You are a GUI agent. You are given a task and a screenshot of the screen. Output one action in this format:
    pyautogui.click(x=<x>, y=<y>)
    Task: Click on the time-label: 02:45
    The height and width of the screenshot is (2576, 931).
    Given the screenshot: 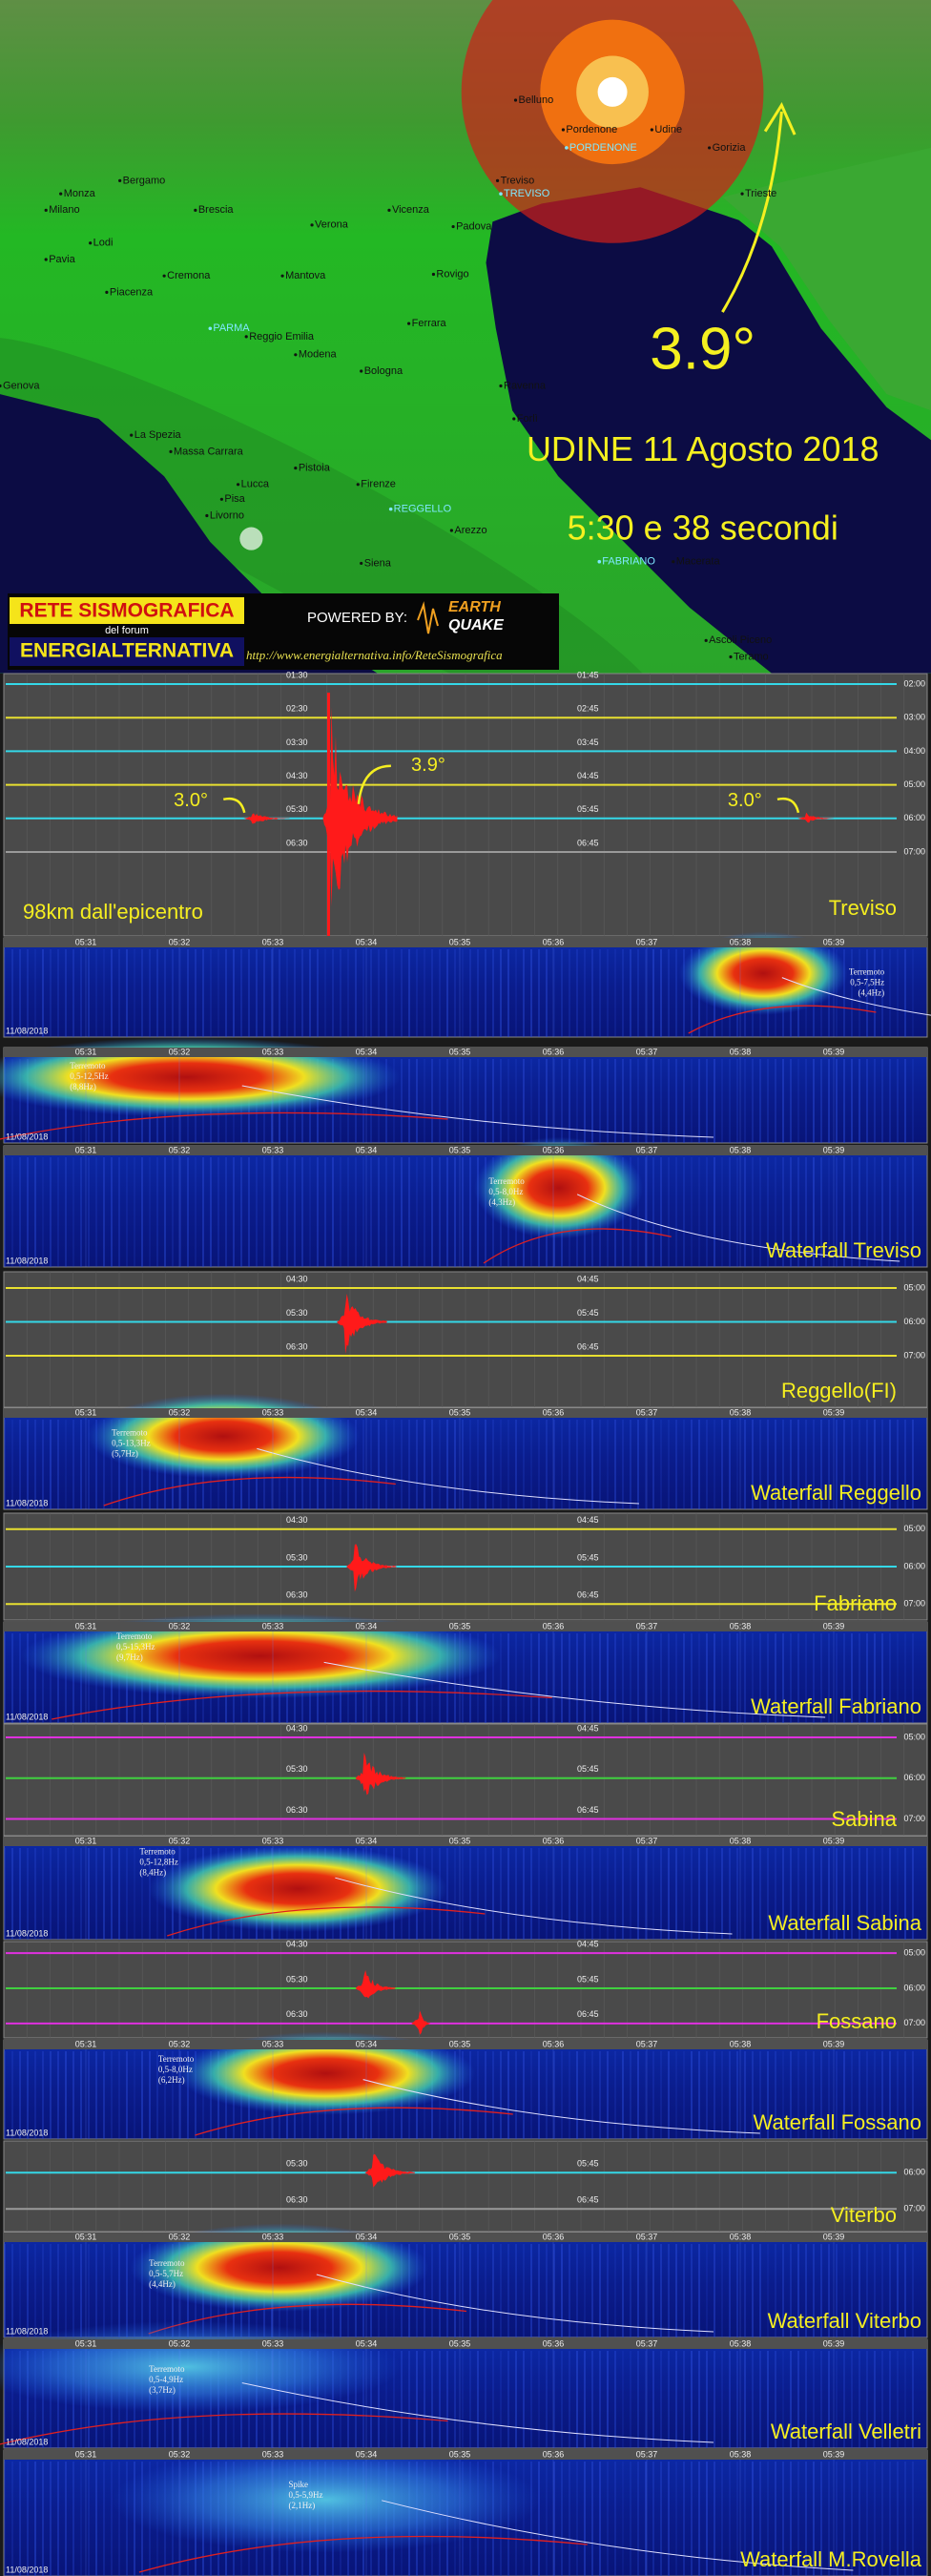 What is the action you would take?
    pyautogui.click(x=588, y=709)
    